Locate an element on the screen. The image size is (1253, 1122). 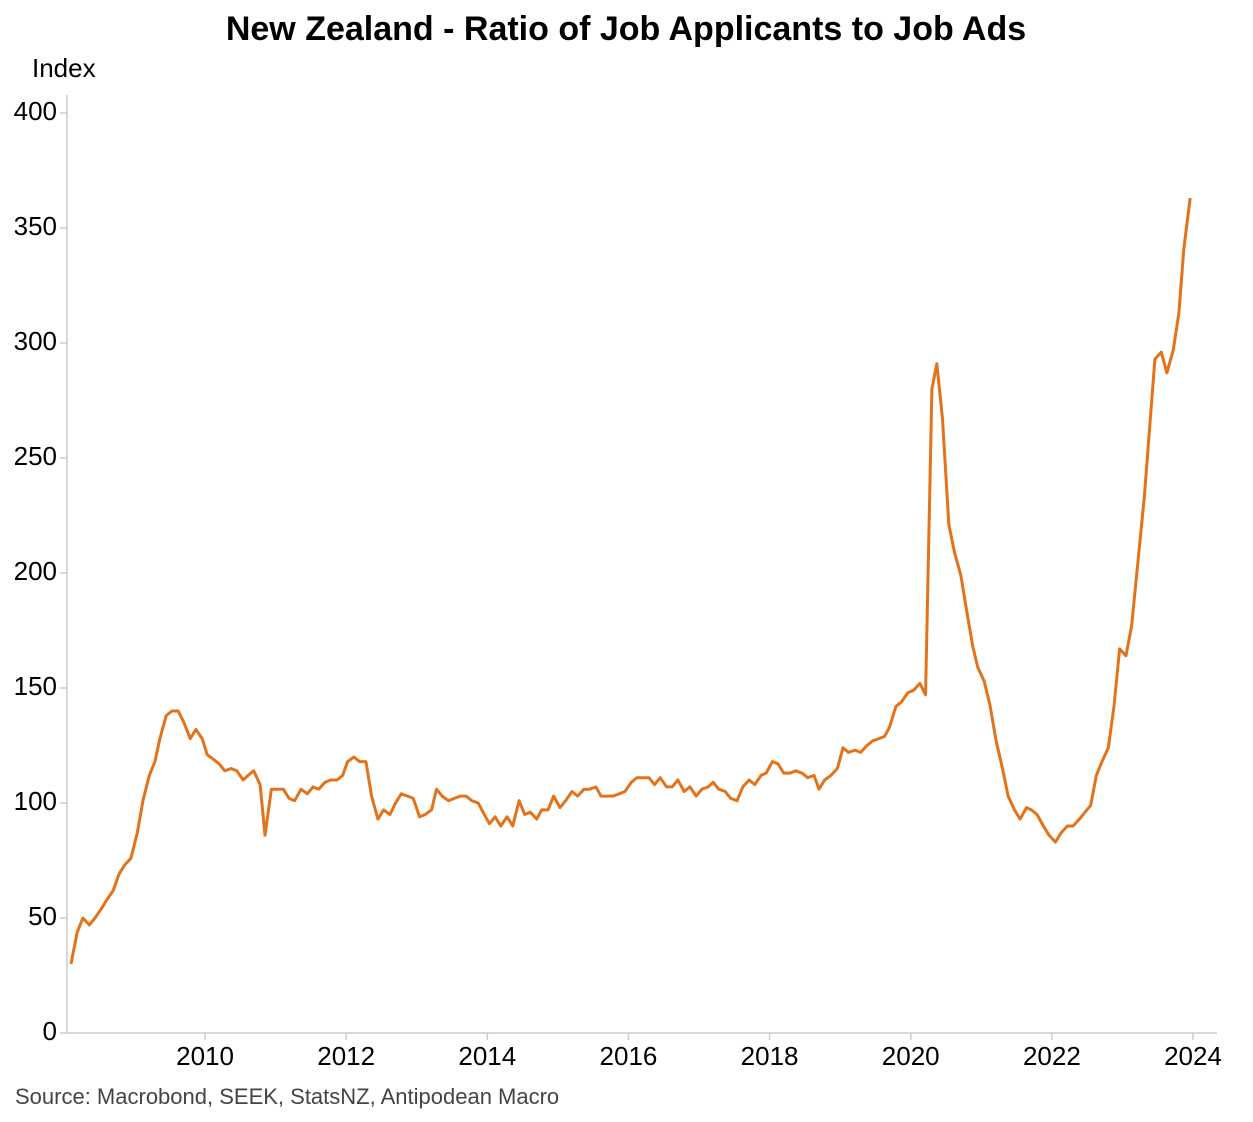
x-tick-label: 2012 is located at coordinates (346, 1056).